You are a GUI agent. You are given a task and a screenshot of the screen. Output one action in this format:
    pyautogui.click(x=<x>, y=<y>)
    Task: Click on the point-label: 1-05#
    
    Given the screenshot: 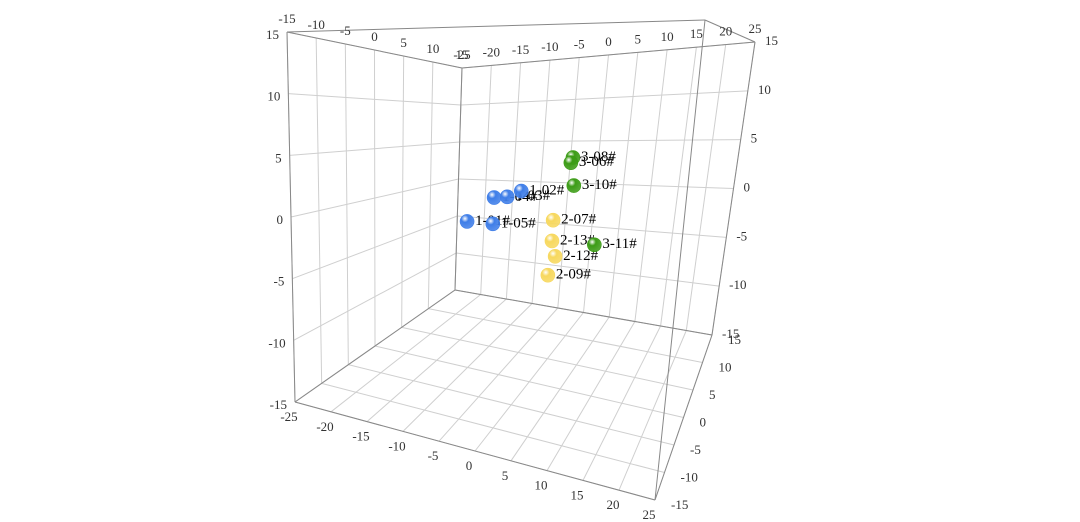 What is the action you would take?
    pyautogui.click(x=518, y=223)
    